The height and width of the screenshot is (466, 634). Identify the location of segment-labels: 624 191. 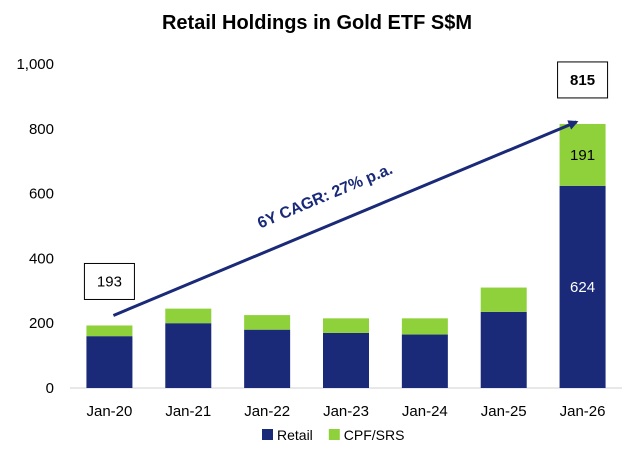
(582, 221).